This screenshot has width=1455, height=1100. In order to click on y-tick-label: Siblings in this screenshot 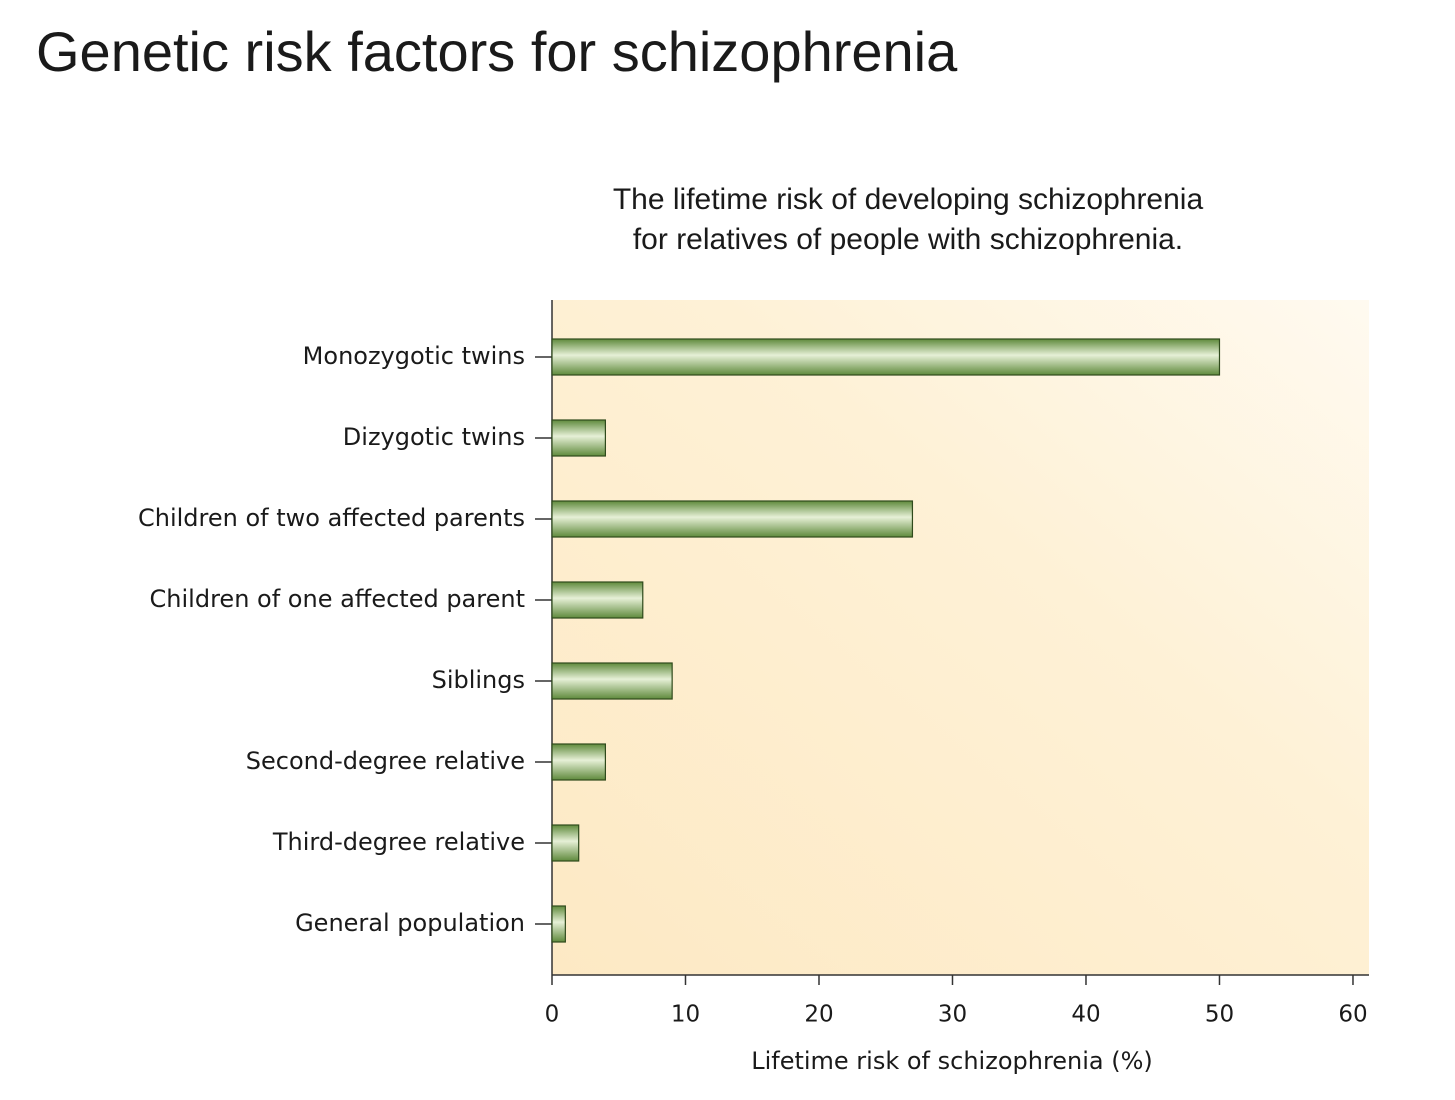, I will do `click(478, 680)`.